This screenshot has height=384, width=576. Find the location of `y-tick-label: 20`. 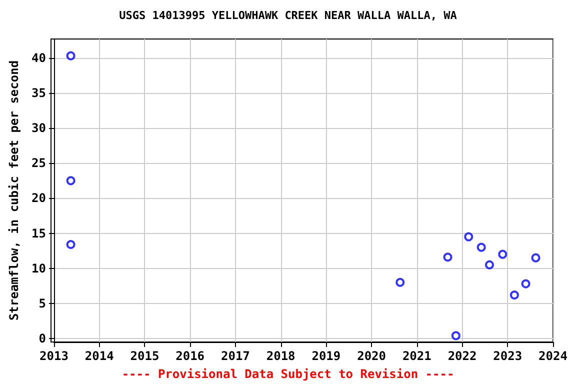

y-tick-label: 20 is located at coordinates (39, 198).